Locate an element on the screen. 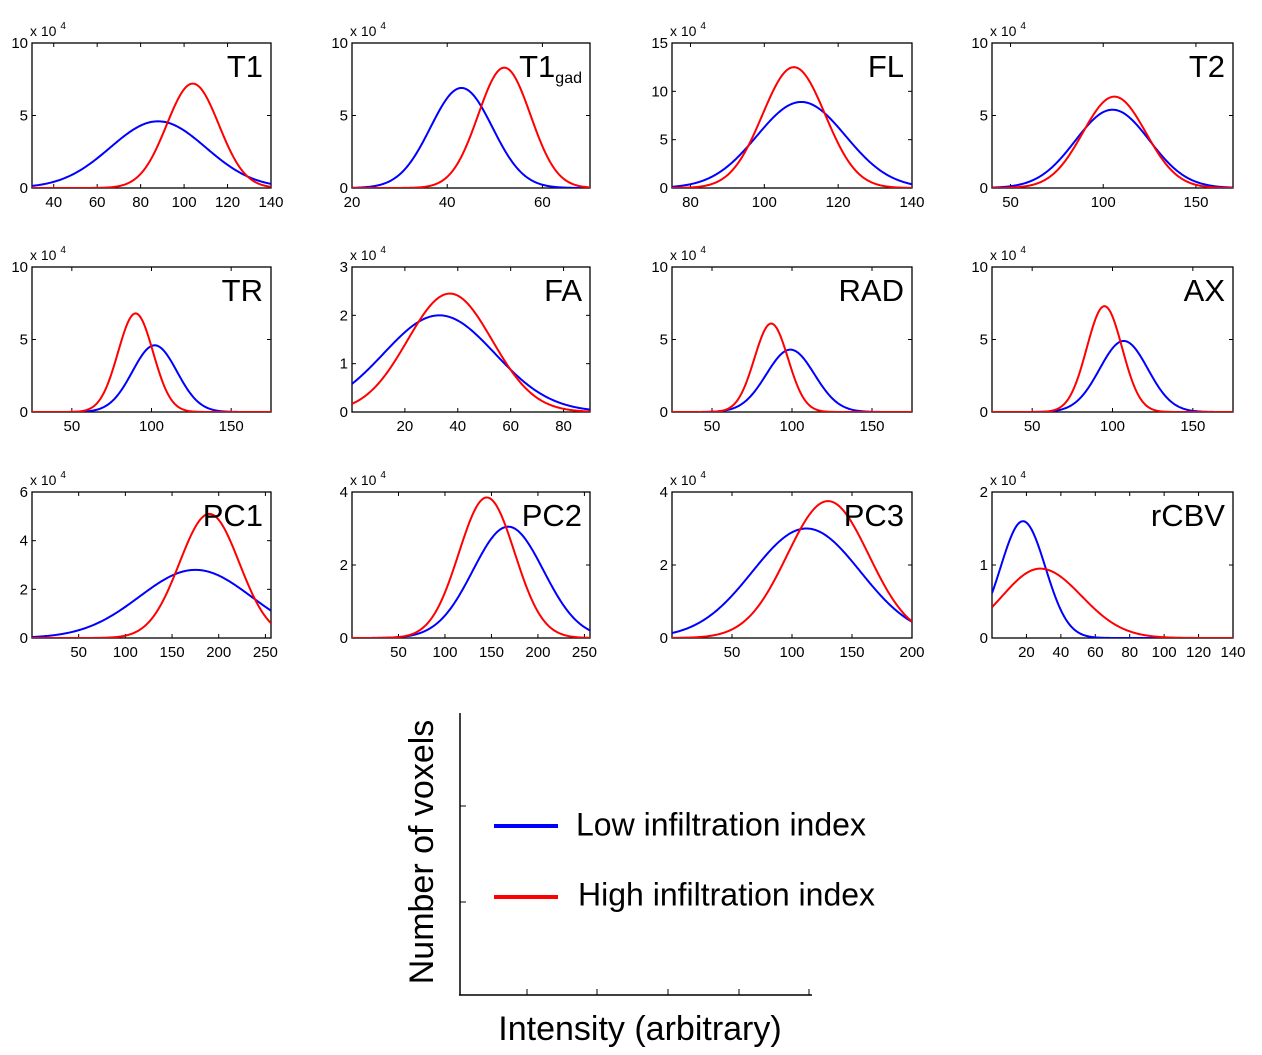 The image size is (1262, 1055). chart-panel-1: 20 40 60 0 5 10x 10 4 T1gad is located at coordinates (461, 116).